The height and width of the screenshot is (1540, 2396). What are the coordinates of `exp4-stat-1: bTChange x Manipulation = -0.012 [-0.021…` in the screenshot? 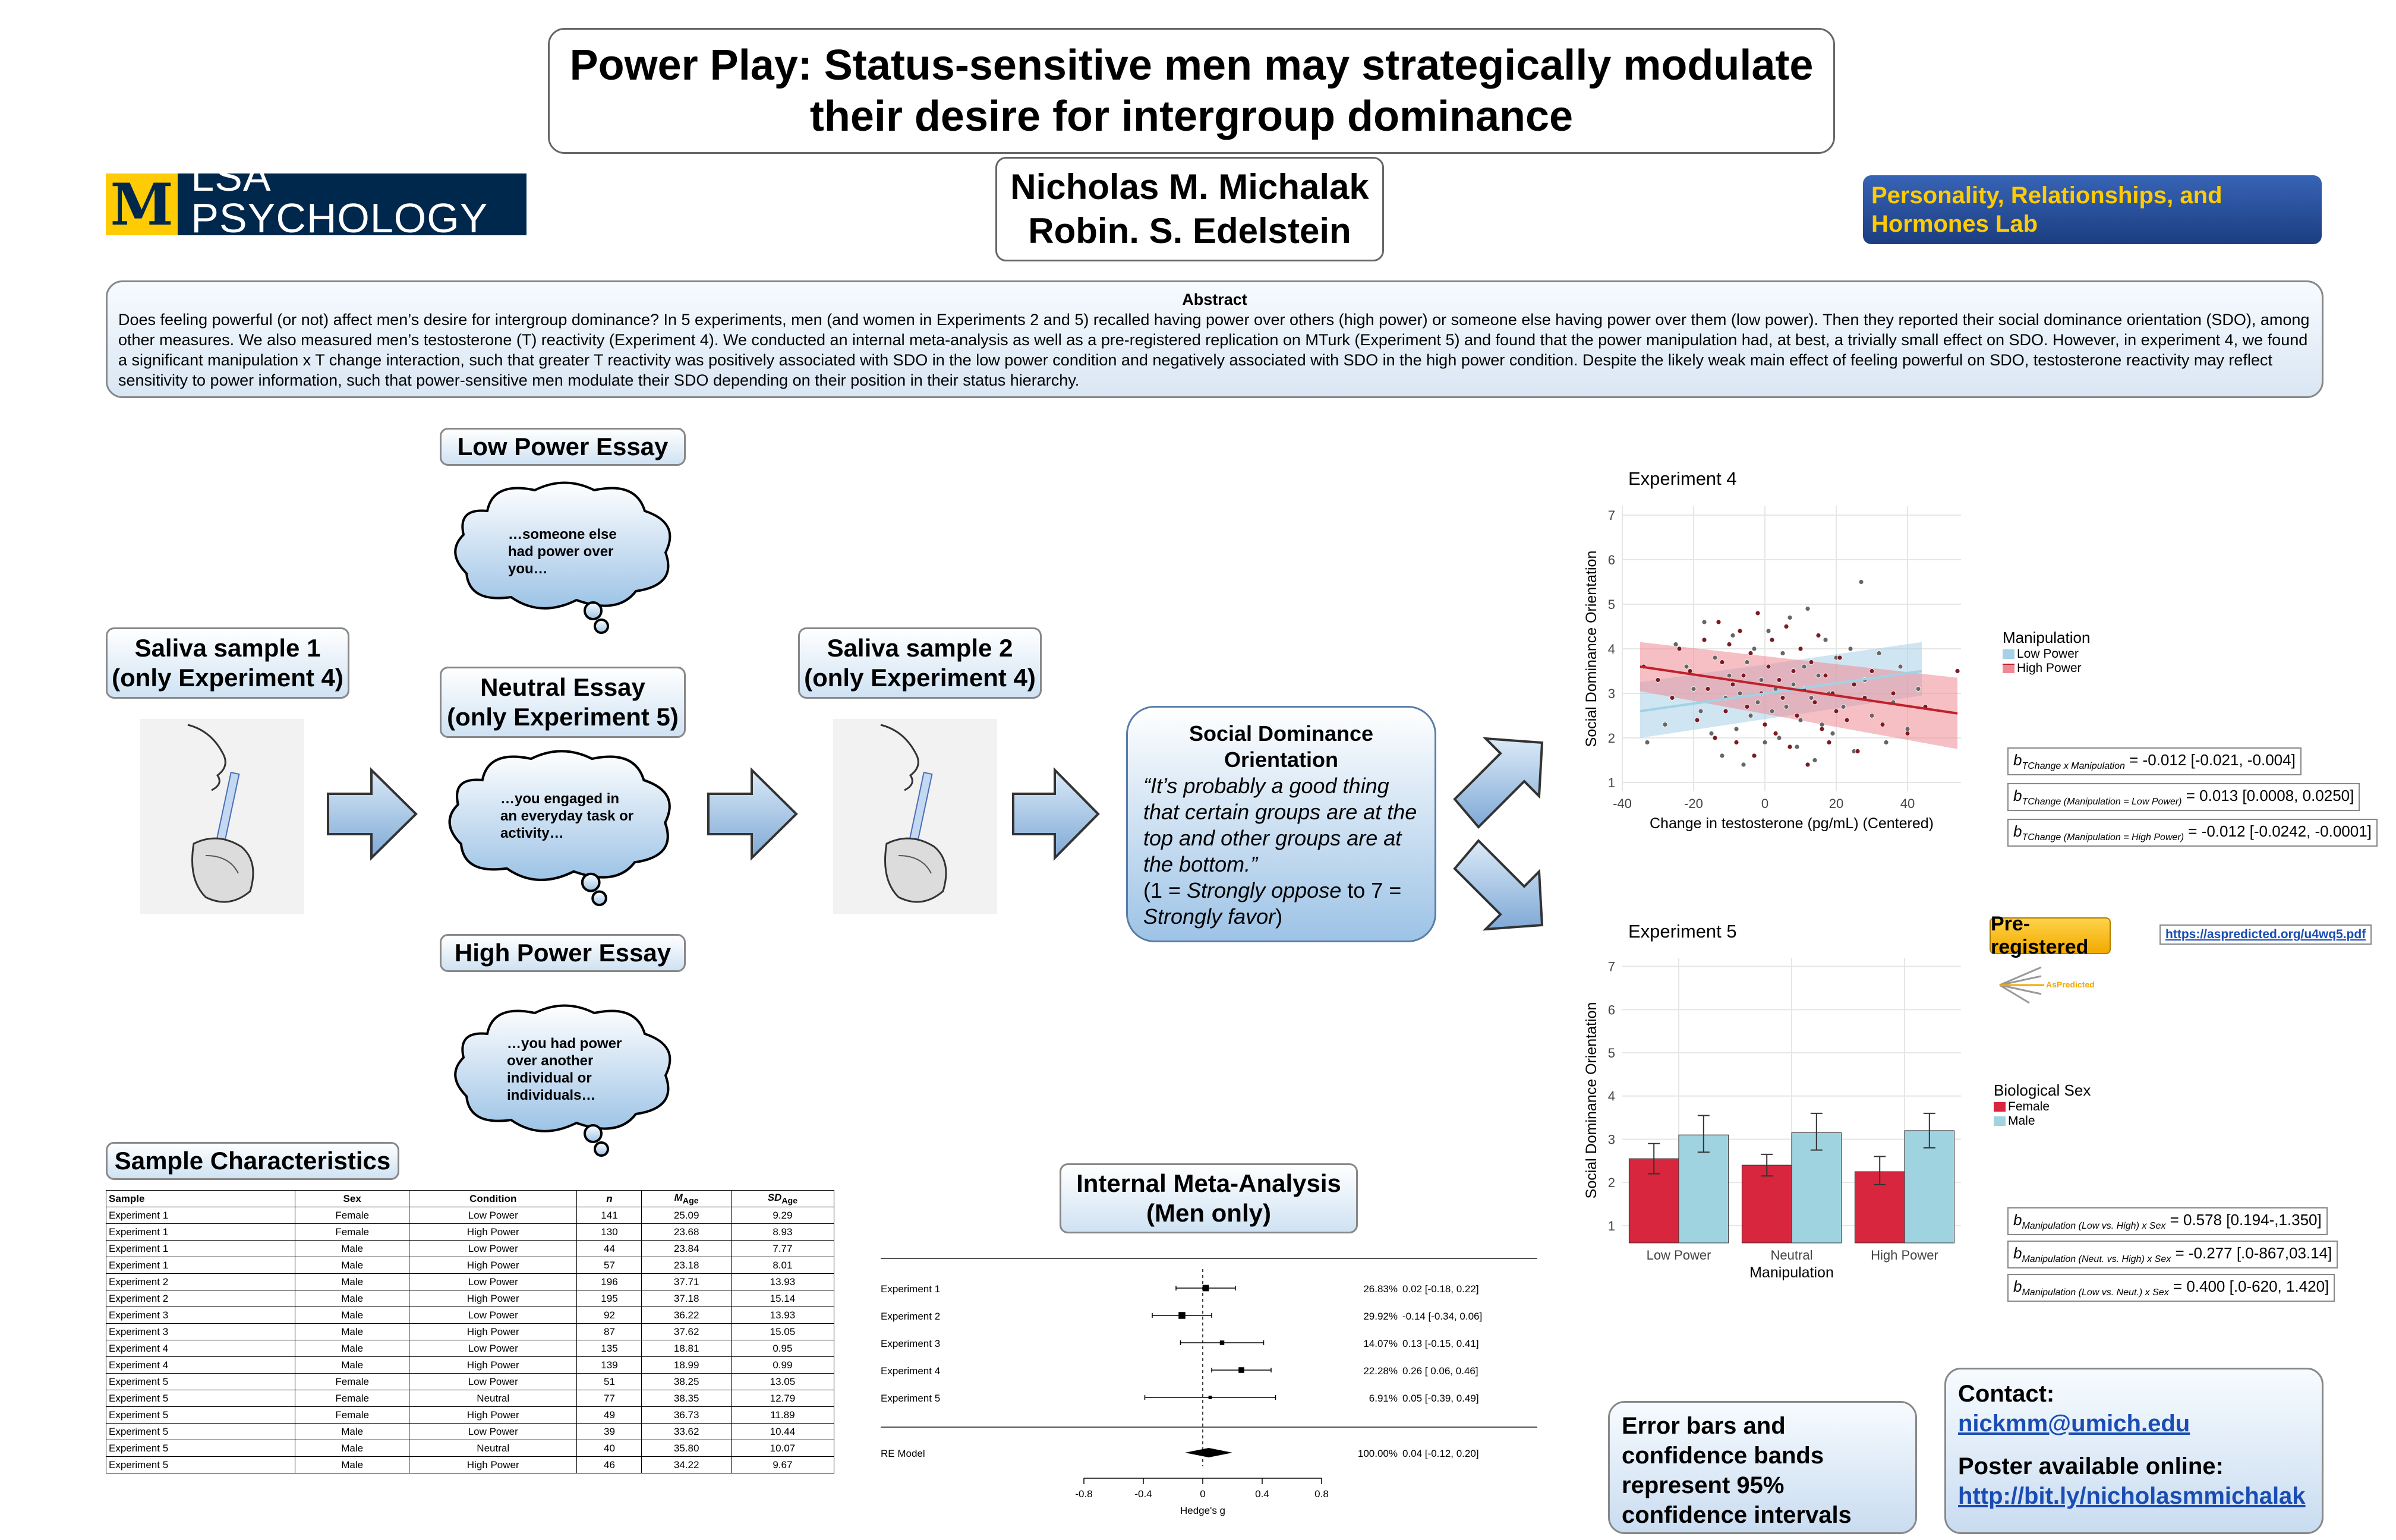 It's located at (2154, 761).